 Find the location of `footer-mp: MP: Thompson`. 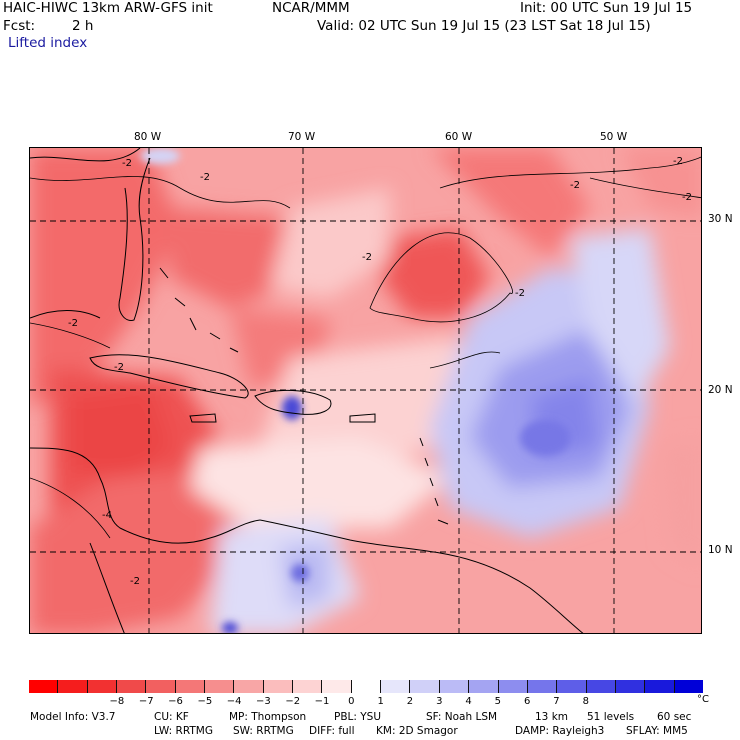

footer-mp: MP: Thompson is located at coordinates (268, 717).